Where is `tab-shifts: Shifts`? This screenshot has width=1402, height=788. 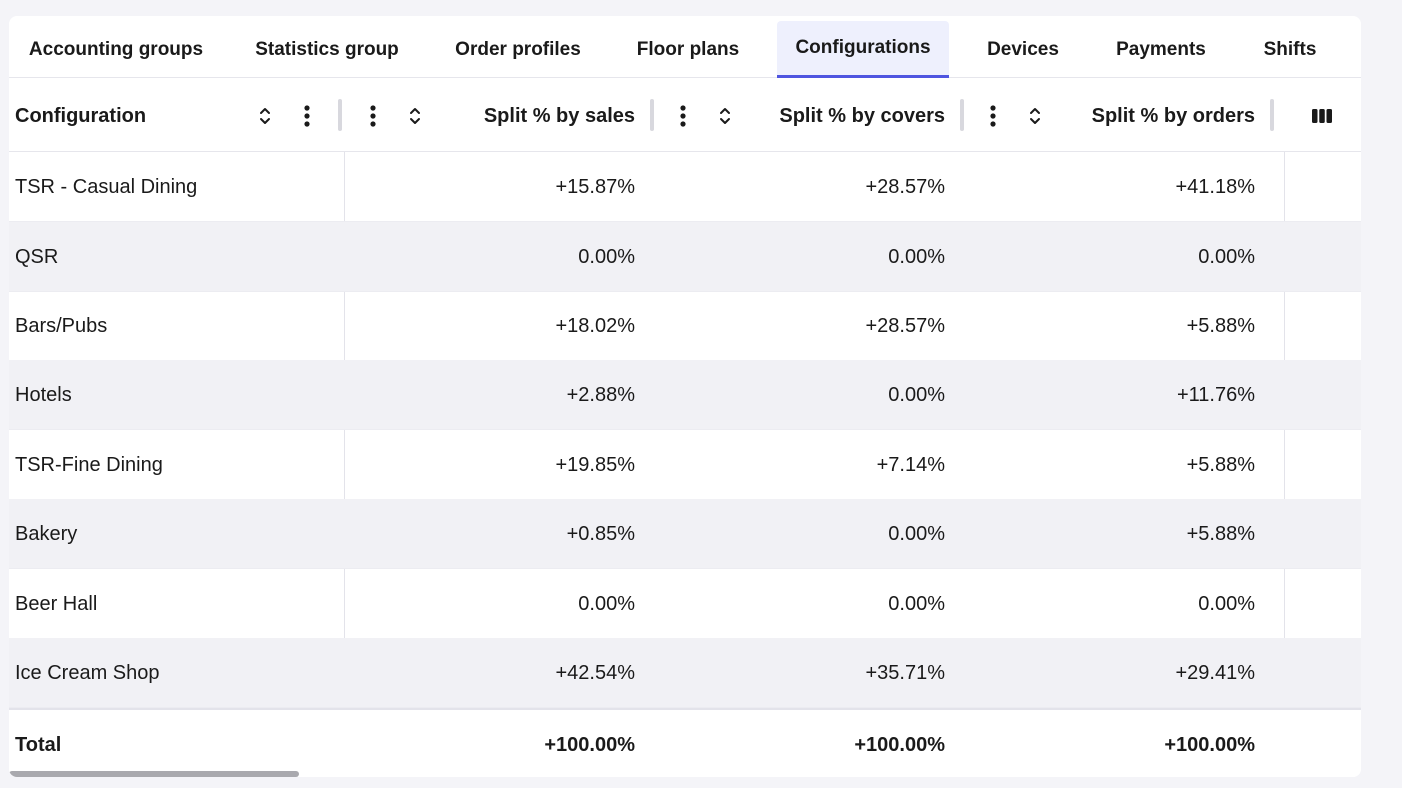
tab-shifts: Shifts is located at coordinates (1290, 49).